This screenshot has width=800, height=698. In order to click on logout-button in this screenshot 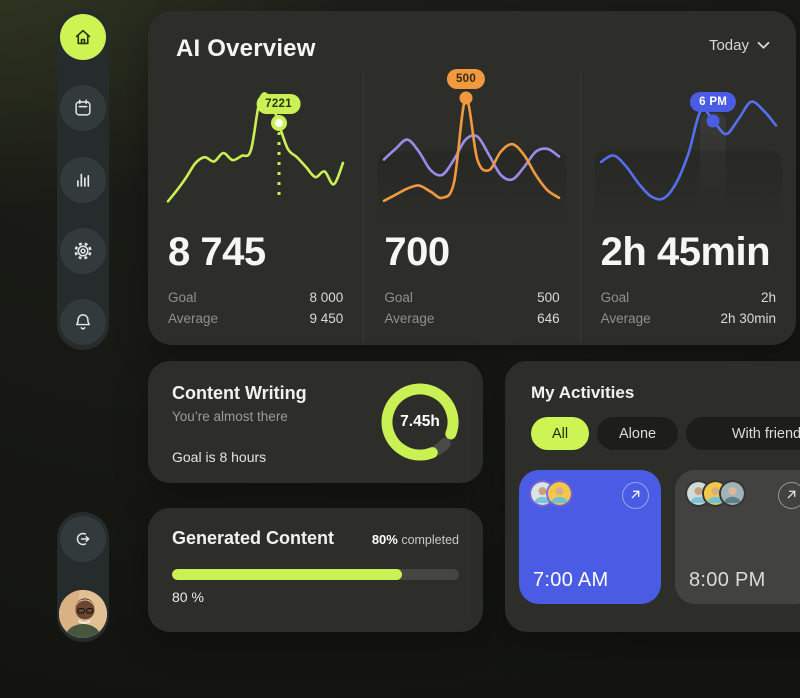, I will do `click(83, 539)`.